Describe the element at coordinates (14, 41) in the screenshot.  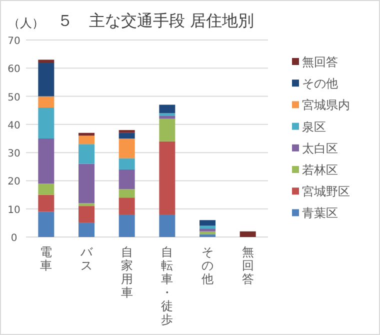
I see `y-tick-label: 70` at that location.